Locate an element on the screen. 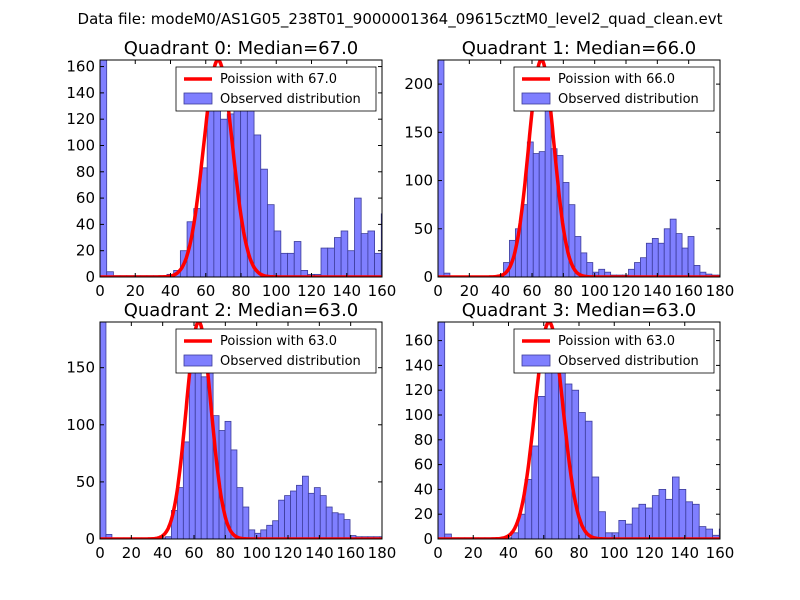  y-tick-label: 80 is located at coordinates (423, 440).